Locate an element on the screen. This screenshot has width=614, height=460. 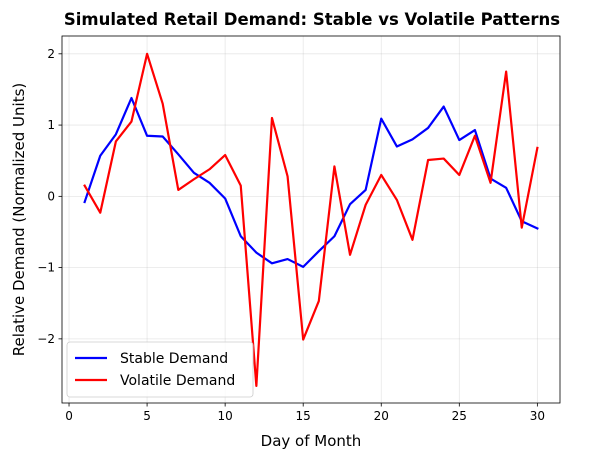
legend-label: Stable Demand is located at coordinates (174, 359).